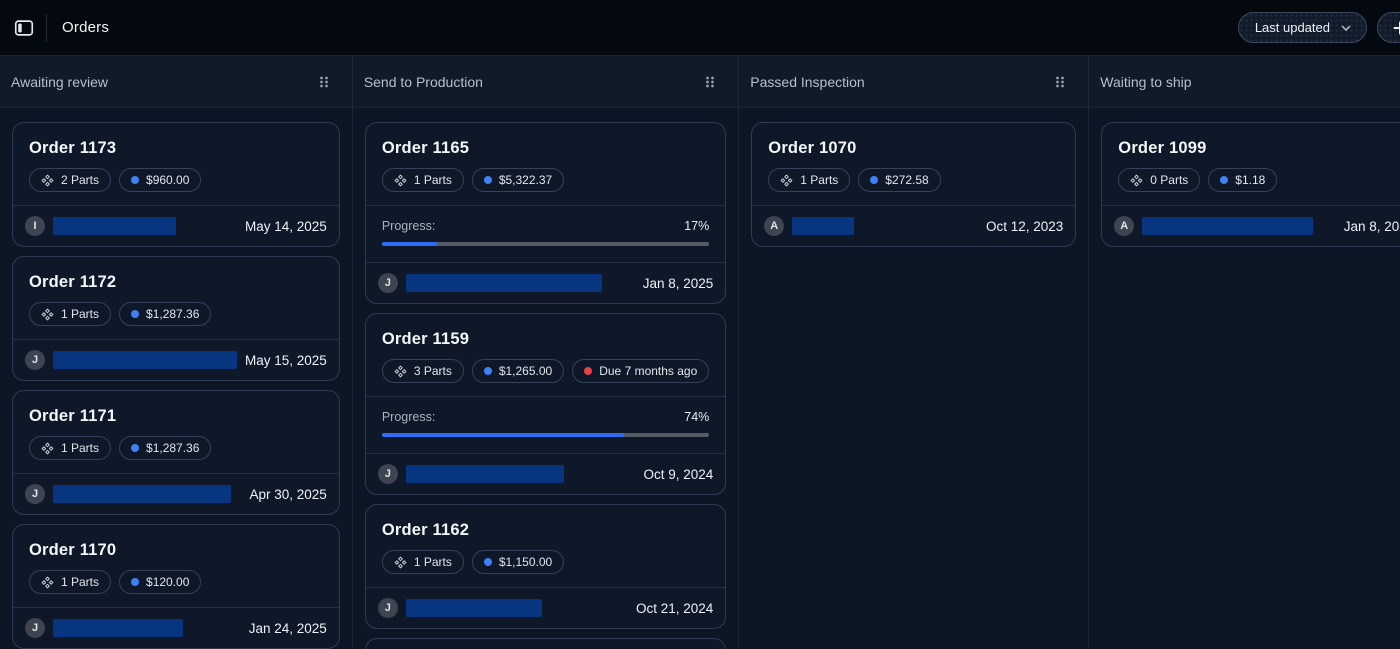 This screenshot has width=1400, height=649. What do you see at coordinates (60, 81) in the screenshot?
I see `column-title: Awaiting review` at bounding box center [60, 81].